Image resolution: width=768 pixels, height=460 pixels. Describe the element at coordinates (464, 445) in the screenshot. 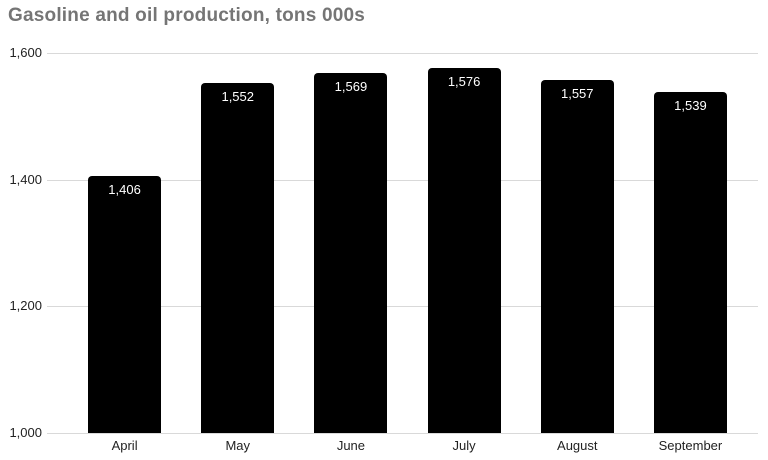

I see `x-tick-label: July` at that location.